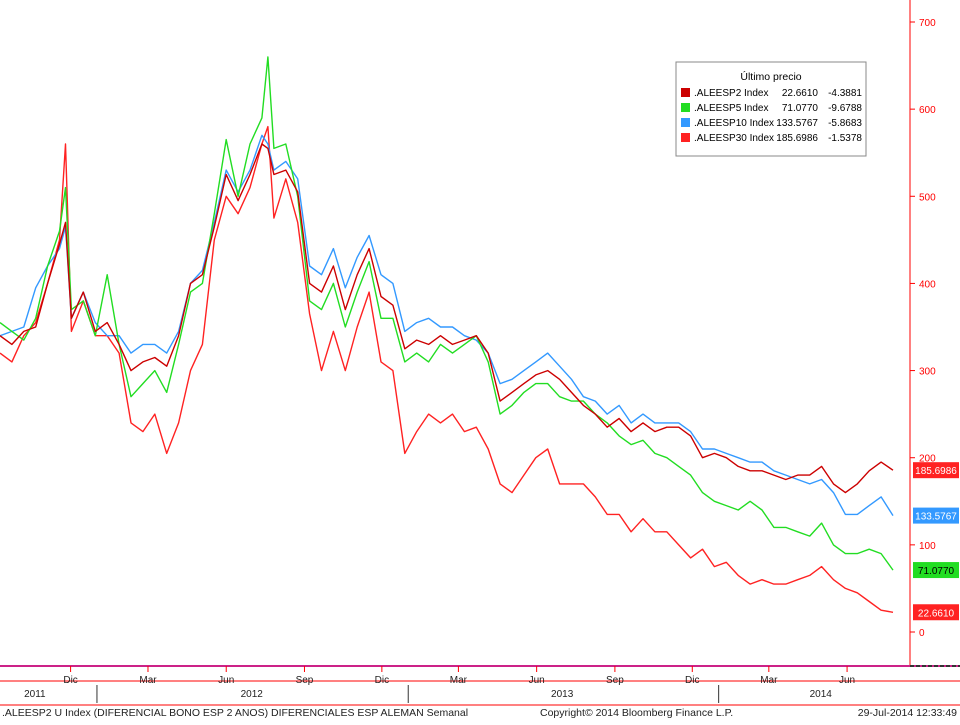 This screenshot has width=960, height=725. What do you see at coordinates (845, 138) in the screenshot?
I see `legend-change: -1.5378` at bounding box center [845, 138].